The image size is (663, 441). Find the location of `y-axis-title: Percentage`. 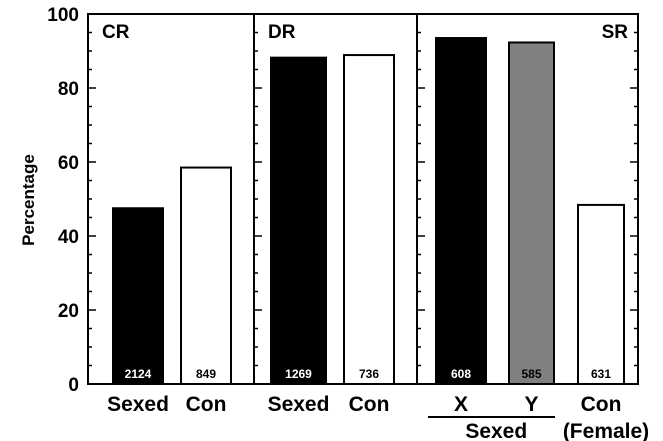

y-axis-title: Percentage is located at coordinates (28, 200).